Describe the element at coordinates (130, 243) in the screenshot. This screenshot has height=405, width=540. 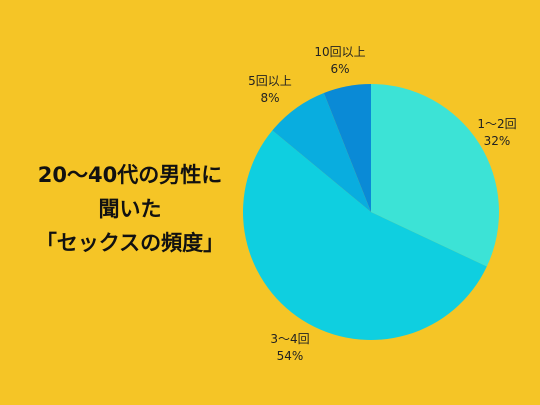
I see `title-line-3: 「セックスの頻度」` at that location.